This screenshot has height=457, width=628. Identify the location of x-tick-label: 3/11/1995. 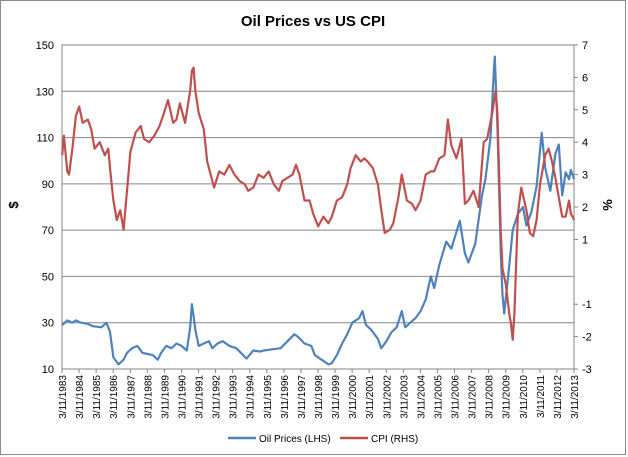
(268, 397).